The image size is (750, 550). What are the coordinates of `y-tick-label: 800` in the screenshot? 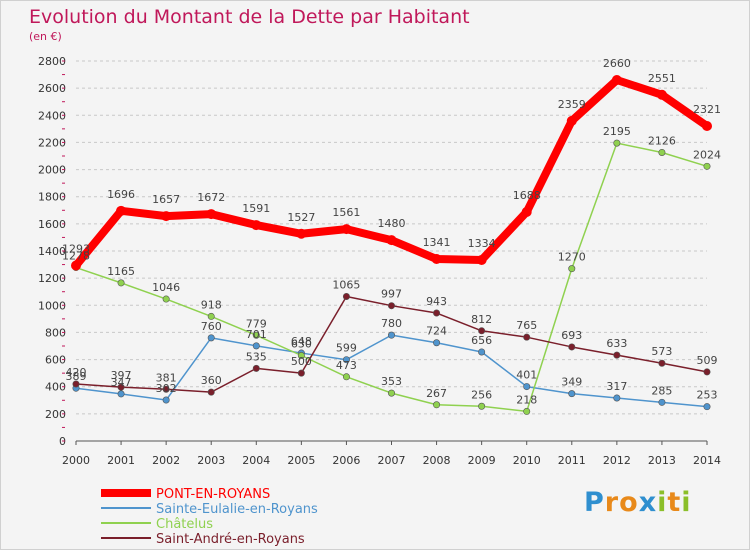 It's located at (55, 332).